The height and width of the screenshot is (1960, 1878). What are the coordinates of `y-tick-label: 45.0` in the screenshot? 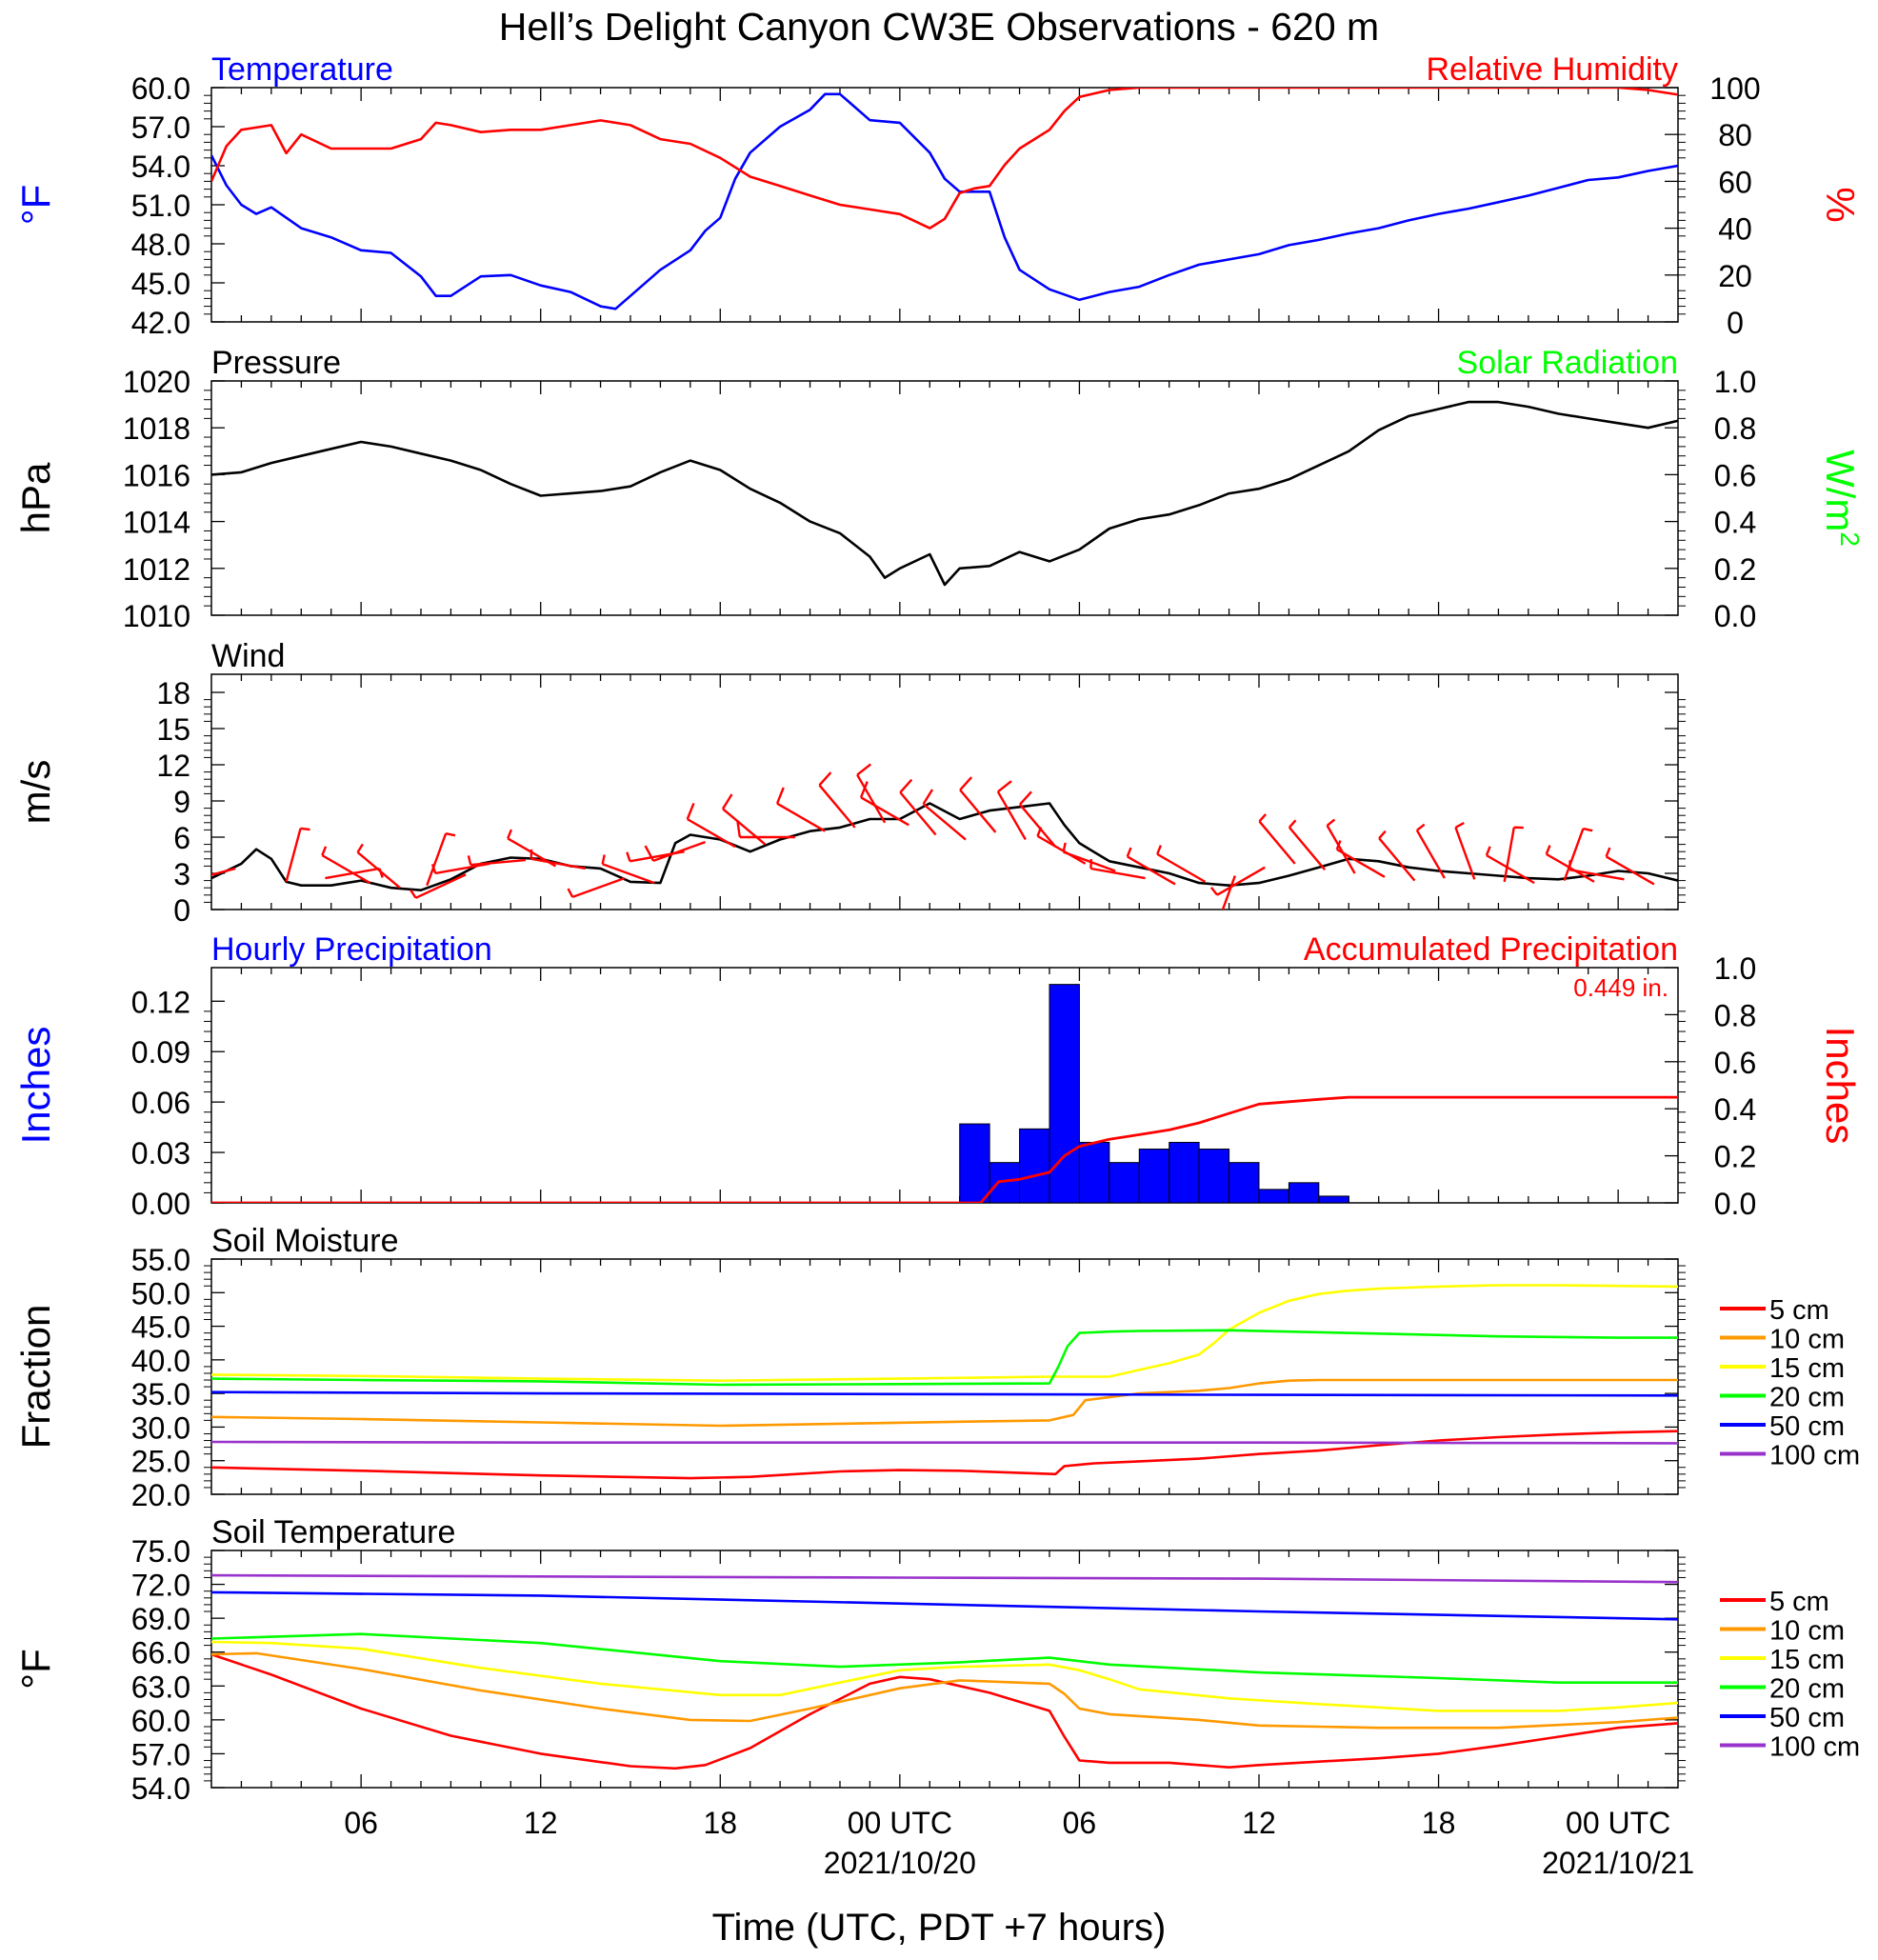 It's located at (160, 284).